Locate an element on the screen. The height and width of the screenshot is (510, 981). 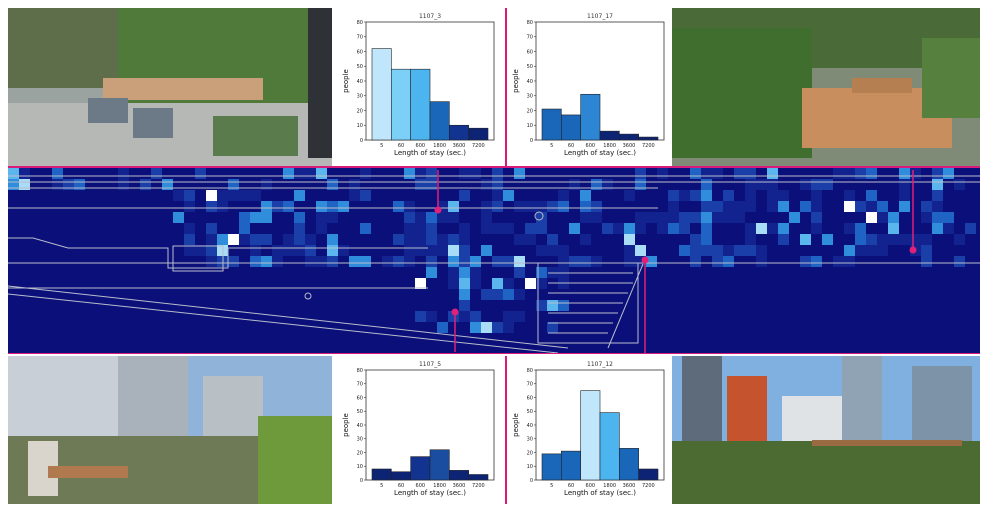
x-tick-label: 1800 is located at coordinates (609, 146).